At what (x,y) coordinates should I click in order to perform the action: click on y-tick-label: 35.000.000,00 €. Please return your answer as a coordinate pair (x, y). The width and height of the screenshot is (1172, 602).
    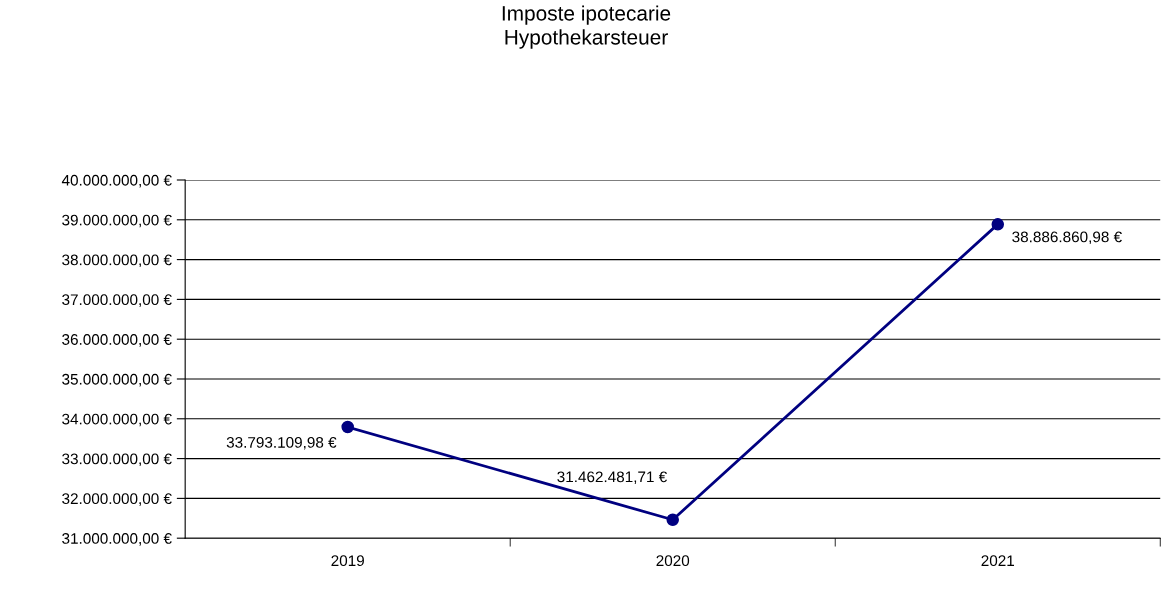
    Looking at the image, I should click on (117, 380).